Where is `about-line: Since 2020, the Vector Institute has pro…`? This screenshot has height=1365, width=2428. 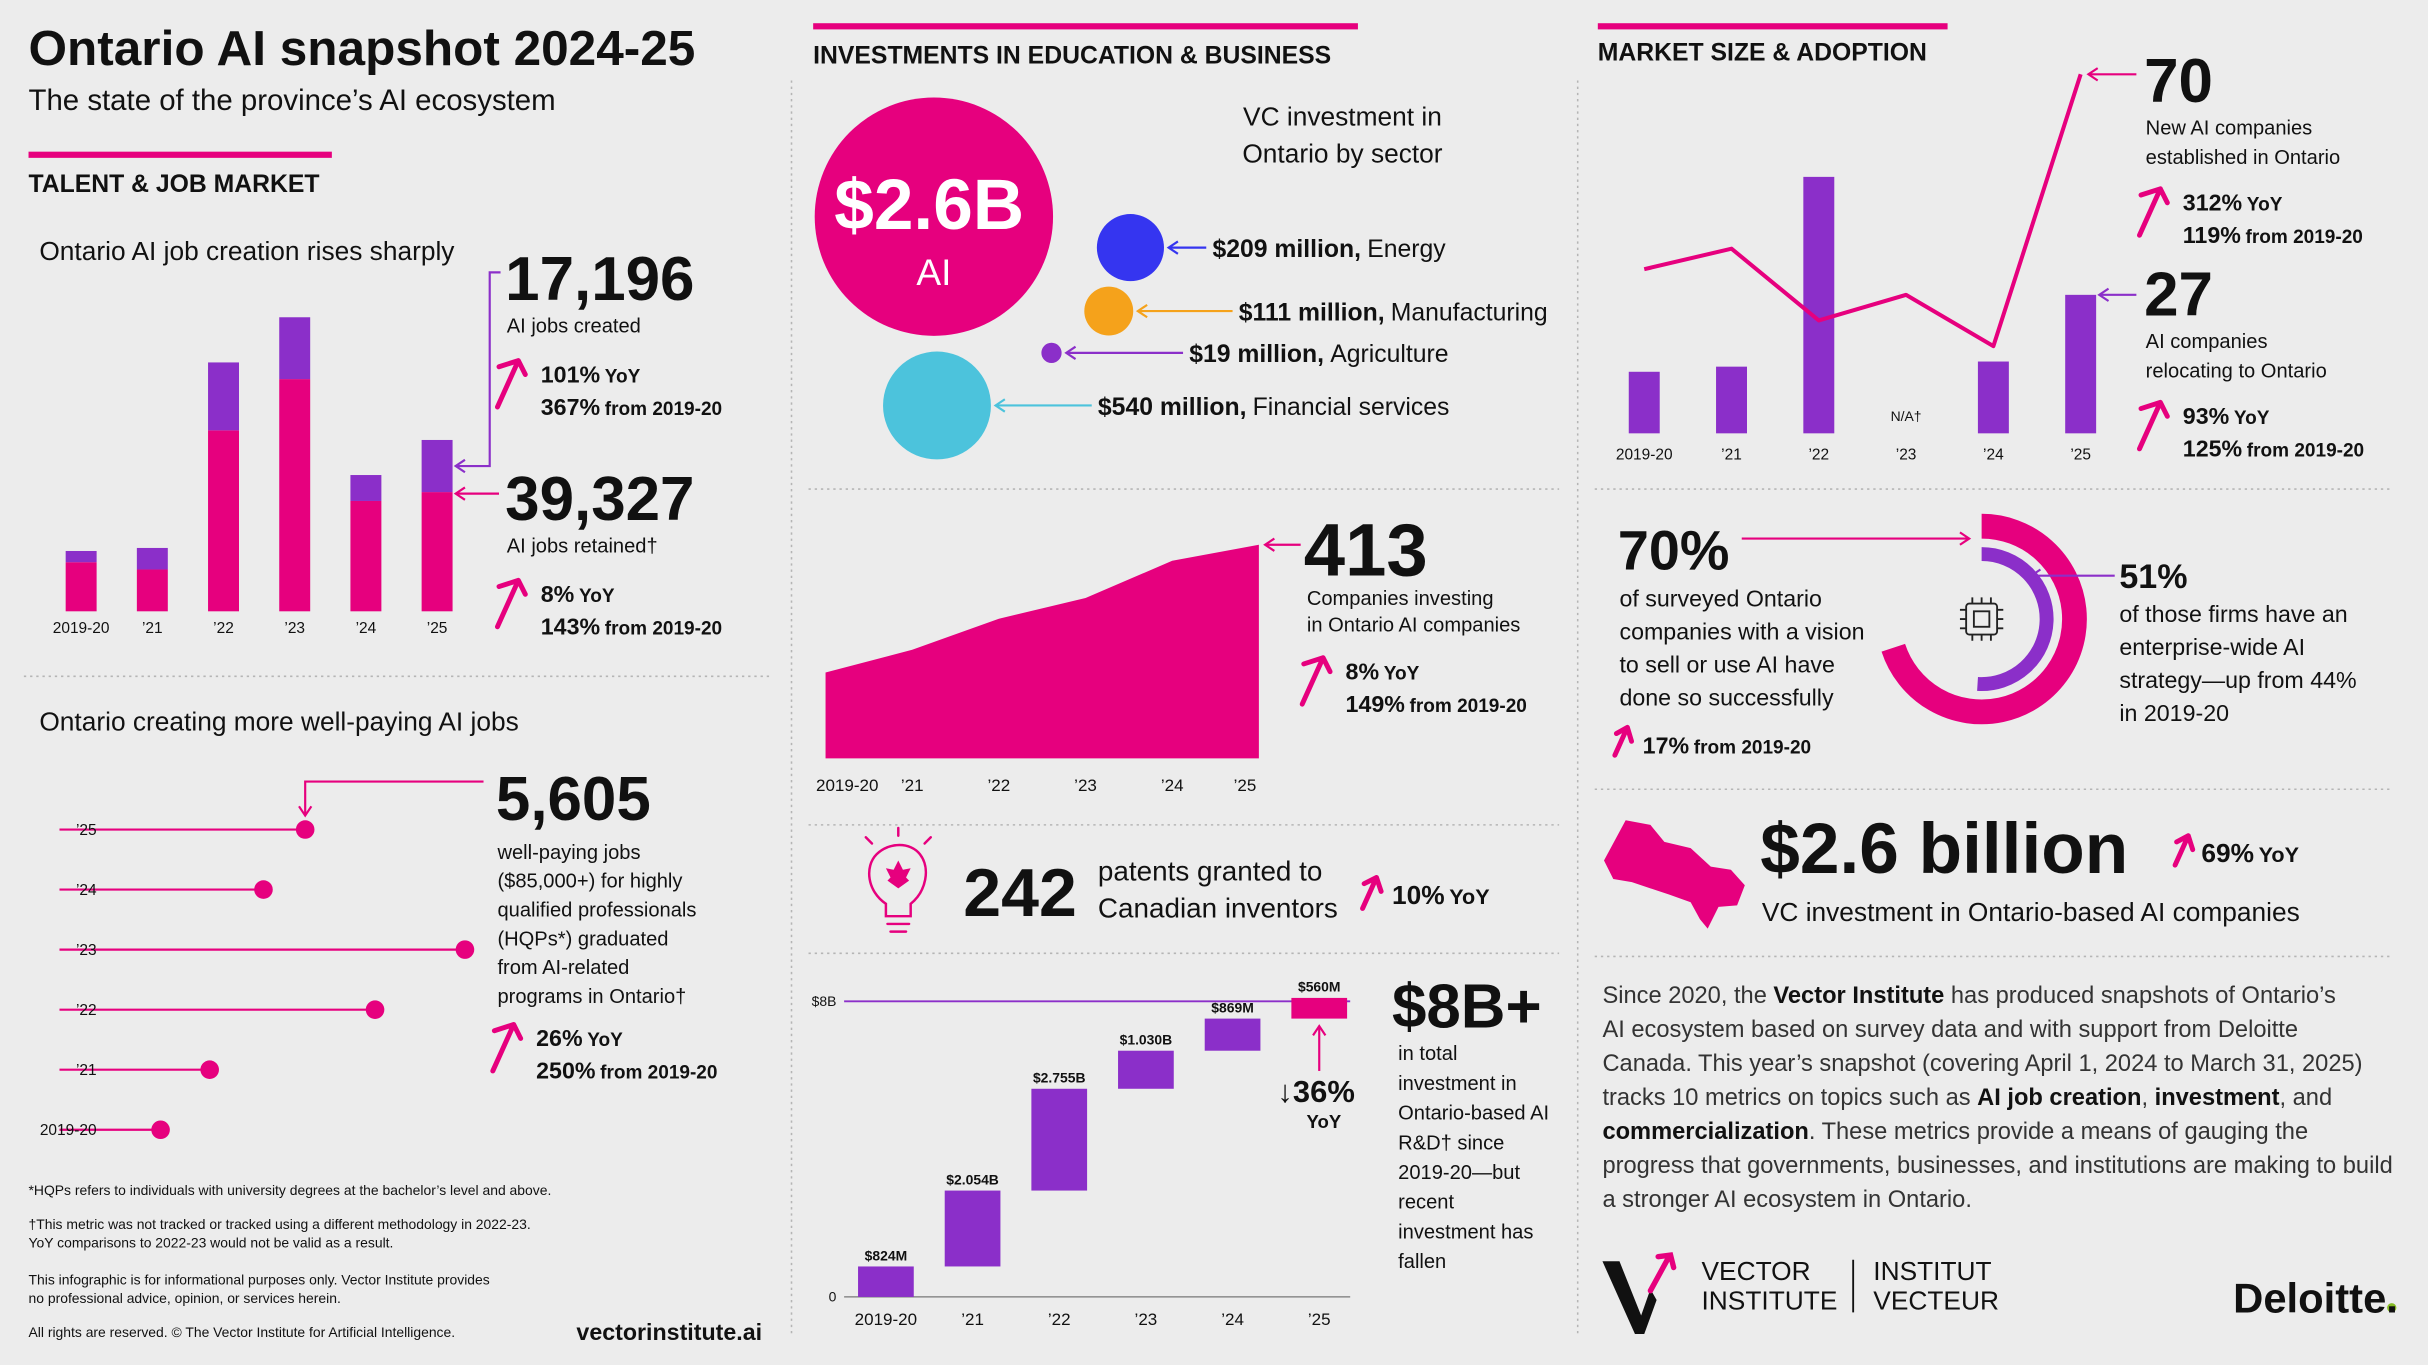 about-line: Since 2020, the Vector Institute has pro… is located at coordinates (1968, 996).